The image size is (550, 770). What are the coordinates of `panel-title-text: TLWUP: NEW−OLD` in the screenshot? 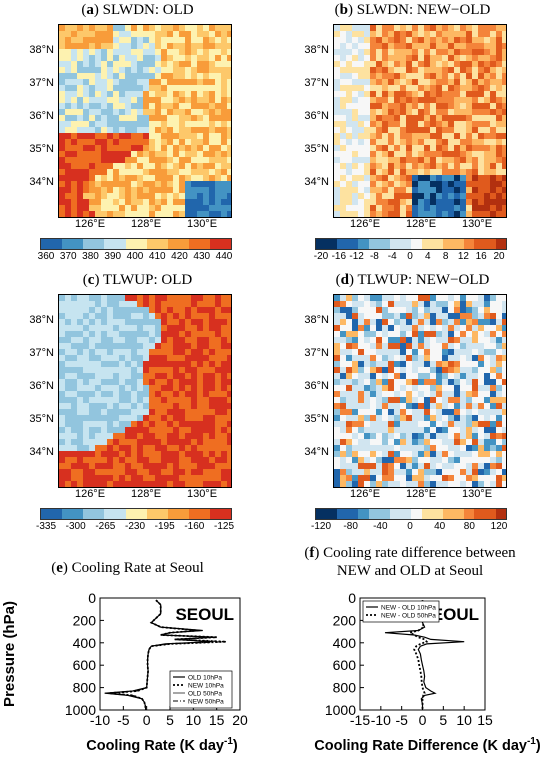 It's located at (423, 280).